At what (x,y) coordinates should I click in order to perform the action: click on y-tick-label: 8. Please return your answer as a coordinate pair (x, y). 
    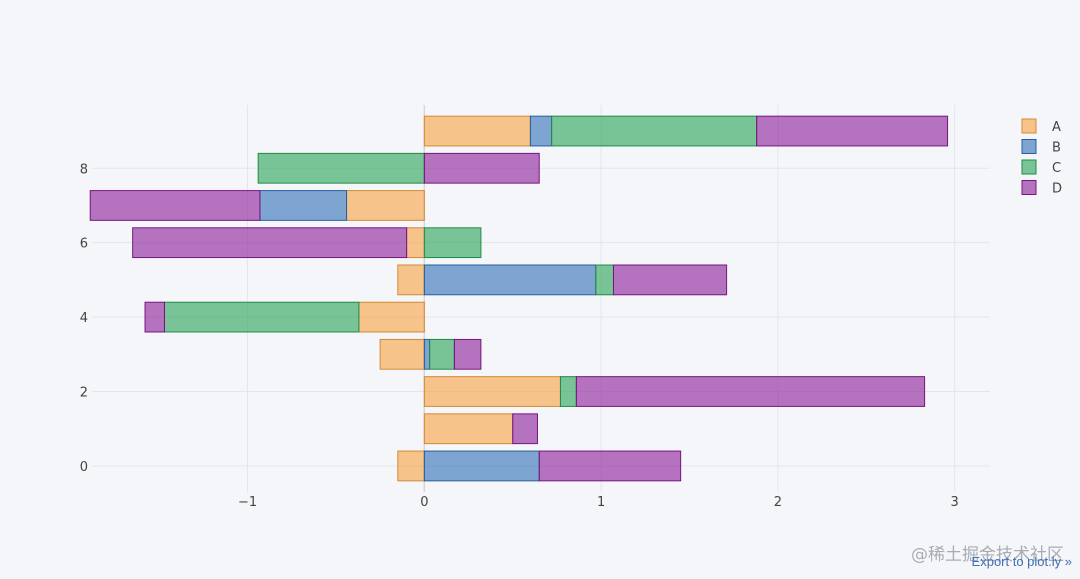
    Looking at the image, I should click on (84, 169).